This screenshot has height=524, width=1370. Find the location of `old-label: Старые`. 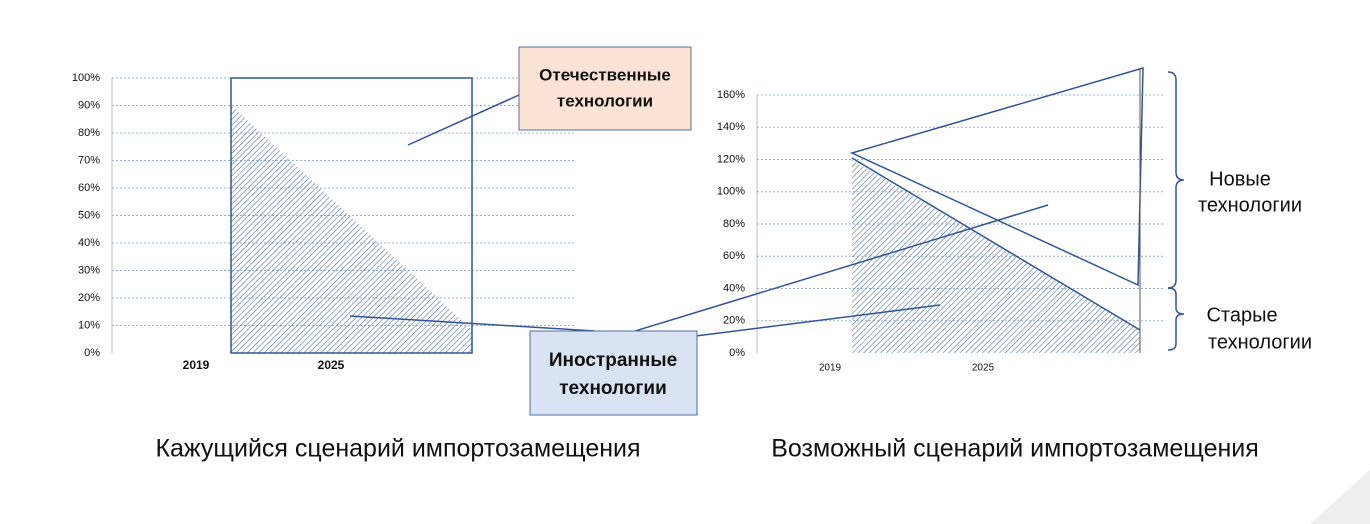

old-label: Старые is located at coordinates (1241, 315).